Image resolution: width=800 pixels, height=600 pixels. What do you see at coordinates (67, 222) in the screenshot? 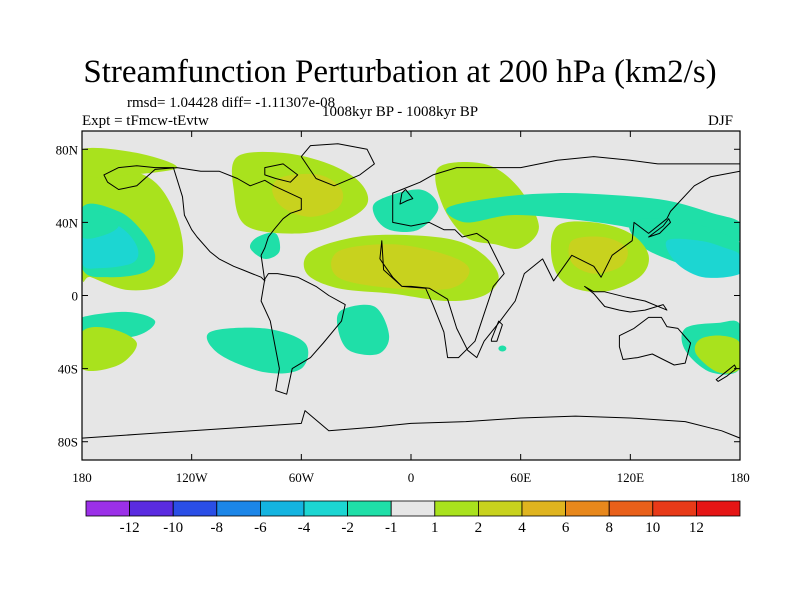
I see `y-tick-label: 40N` at bounding box center [67, 222].